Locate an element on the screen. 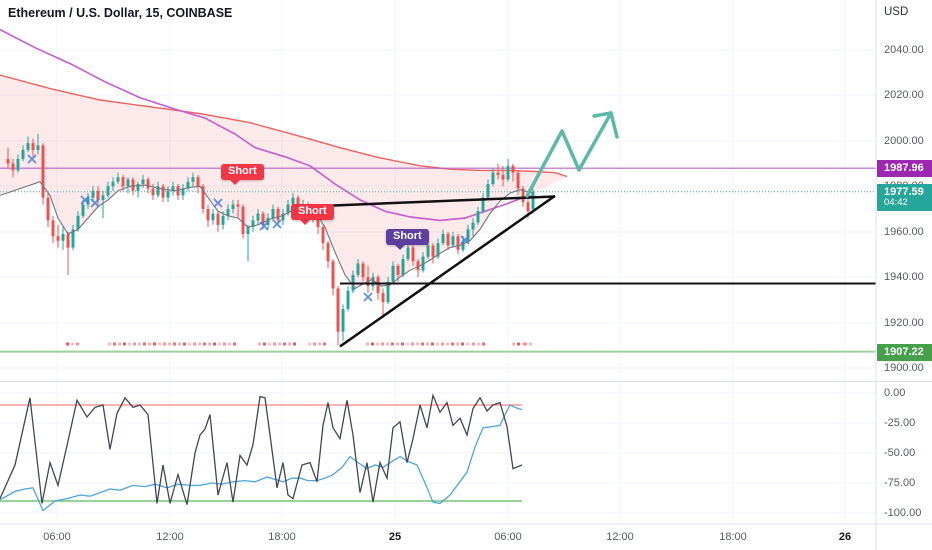 The image size is (932, 550). purple-level-price: 1987.96 is located at coordinates (904, 168).